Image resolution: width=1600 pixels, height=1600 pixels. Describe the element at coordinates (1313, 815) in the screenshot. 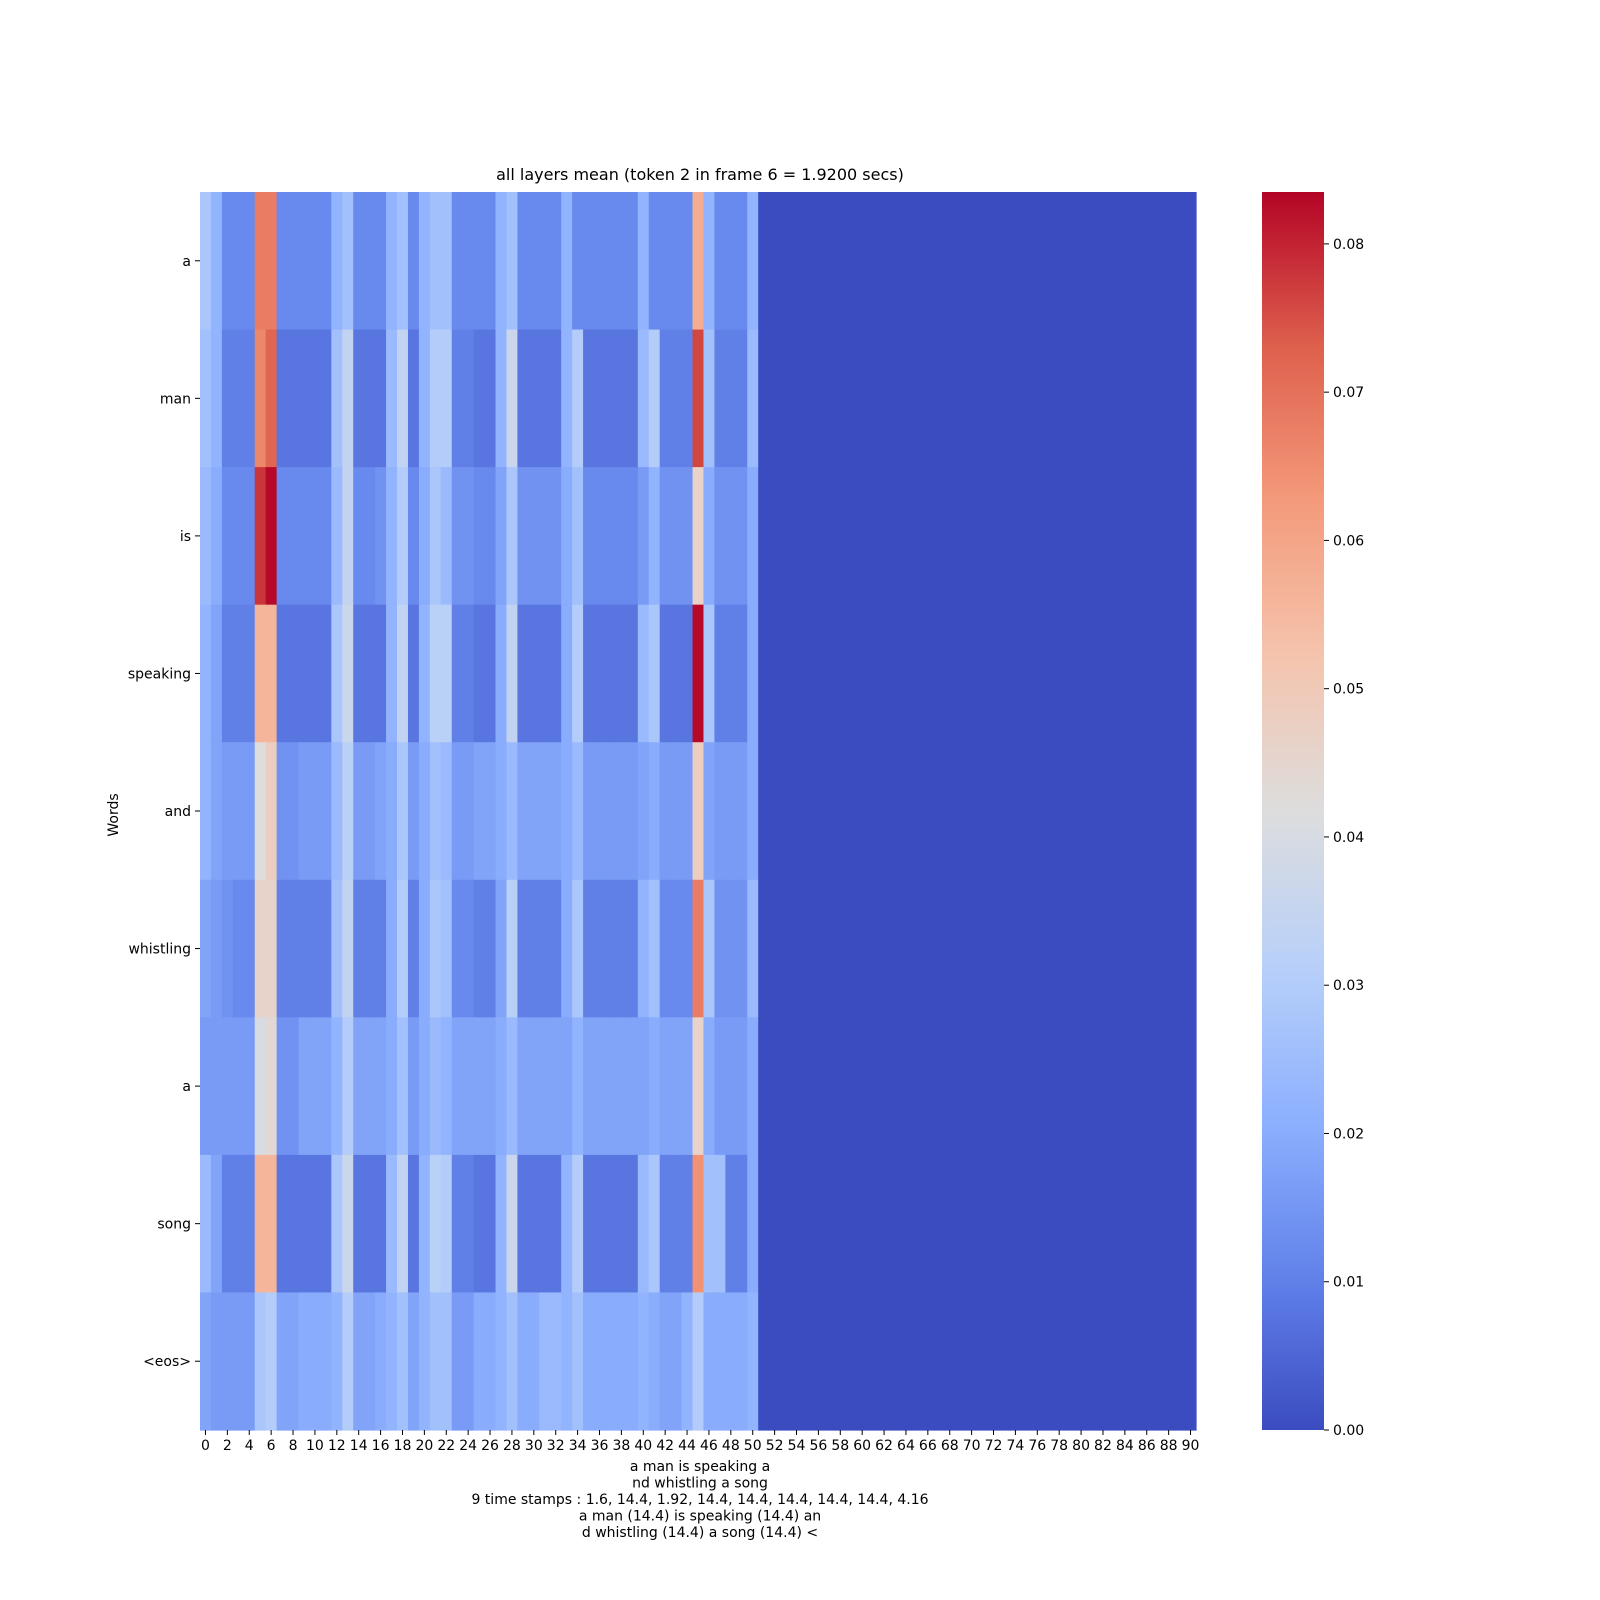

I see `colorbar: 0.00 0.01 0.02 0.03 0.04 0.05 0.06 0.07 0.08` at that location.